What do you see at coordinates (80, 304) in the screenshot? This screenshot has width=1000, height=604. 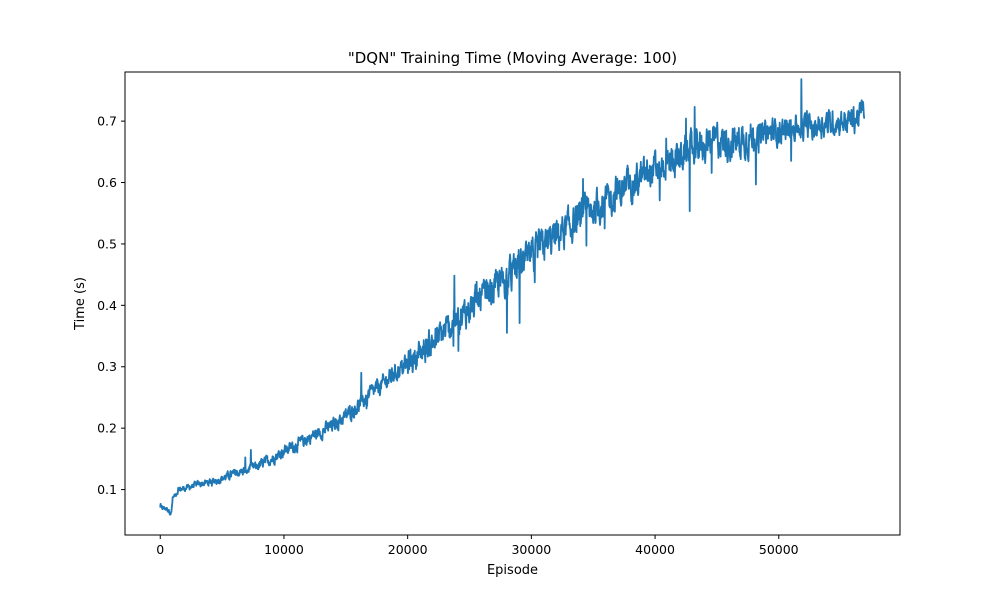 I see `y-axis-label: Time (s)` at bounding box center [80, 304].